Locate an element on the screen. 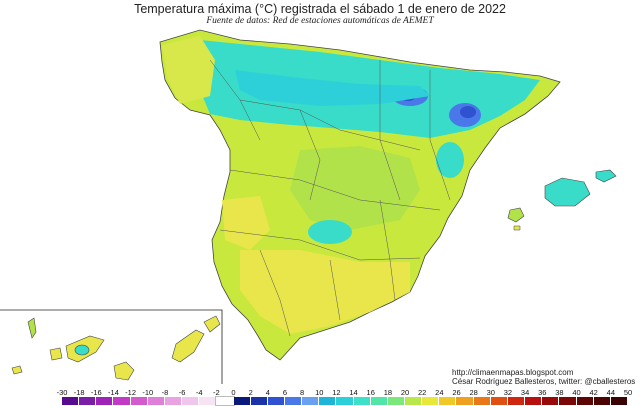 The image size is (640, 406). legend-tick-label: -10 is located at coordinates (148, 392).